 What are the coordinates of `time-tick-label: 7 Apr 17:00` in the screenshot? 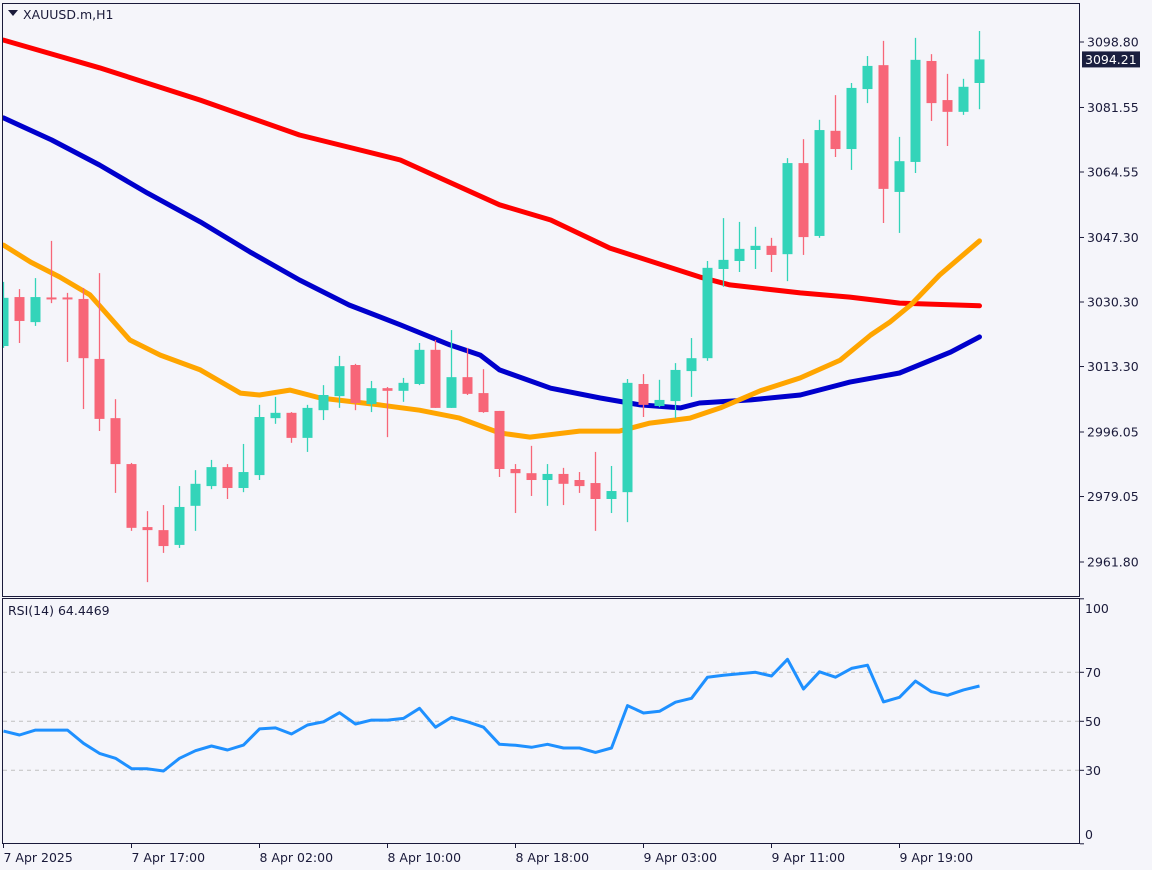 It's located at (169, 857).